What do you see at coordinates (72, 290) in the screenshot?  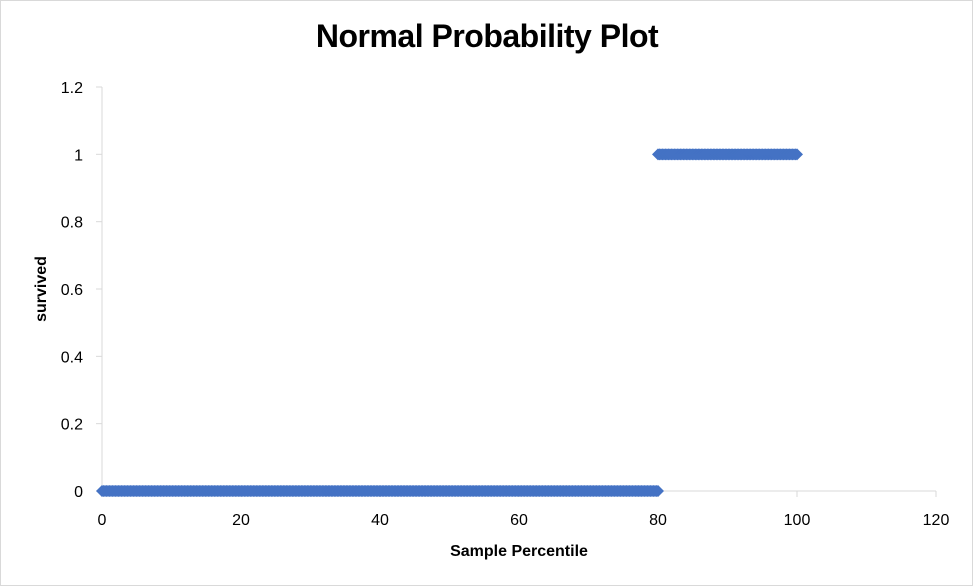 I see `y-tick-label: 0.6` at bounding box center [72, 290].